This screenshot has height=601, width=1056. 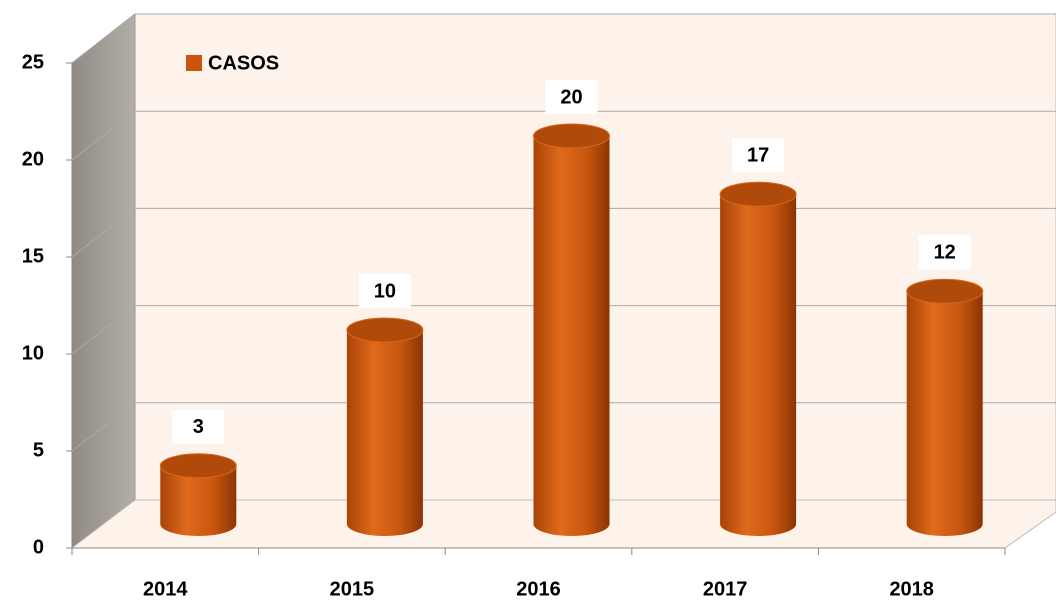 I want to click on value-label: 17, so click(x=758, y=155).